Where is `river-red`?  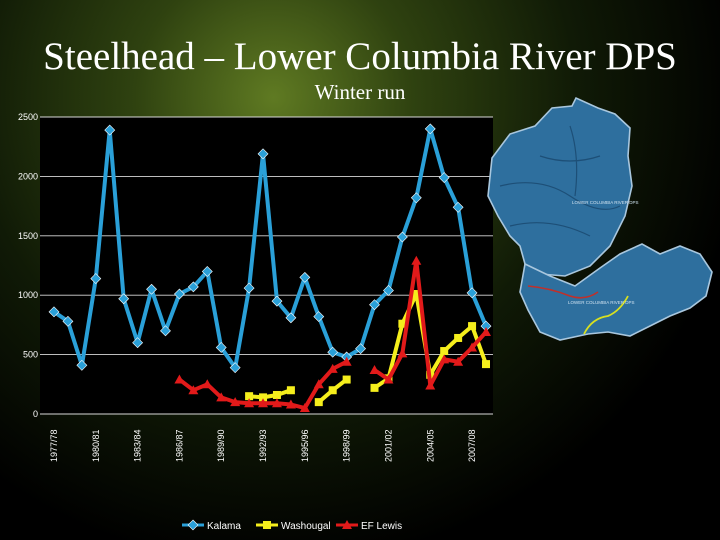
river-red is located at coordinates (563, 292).